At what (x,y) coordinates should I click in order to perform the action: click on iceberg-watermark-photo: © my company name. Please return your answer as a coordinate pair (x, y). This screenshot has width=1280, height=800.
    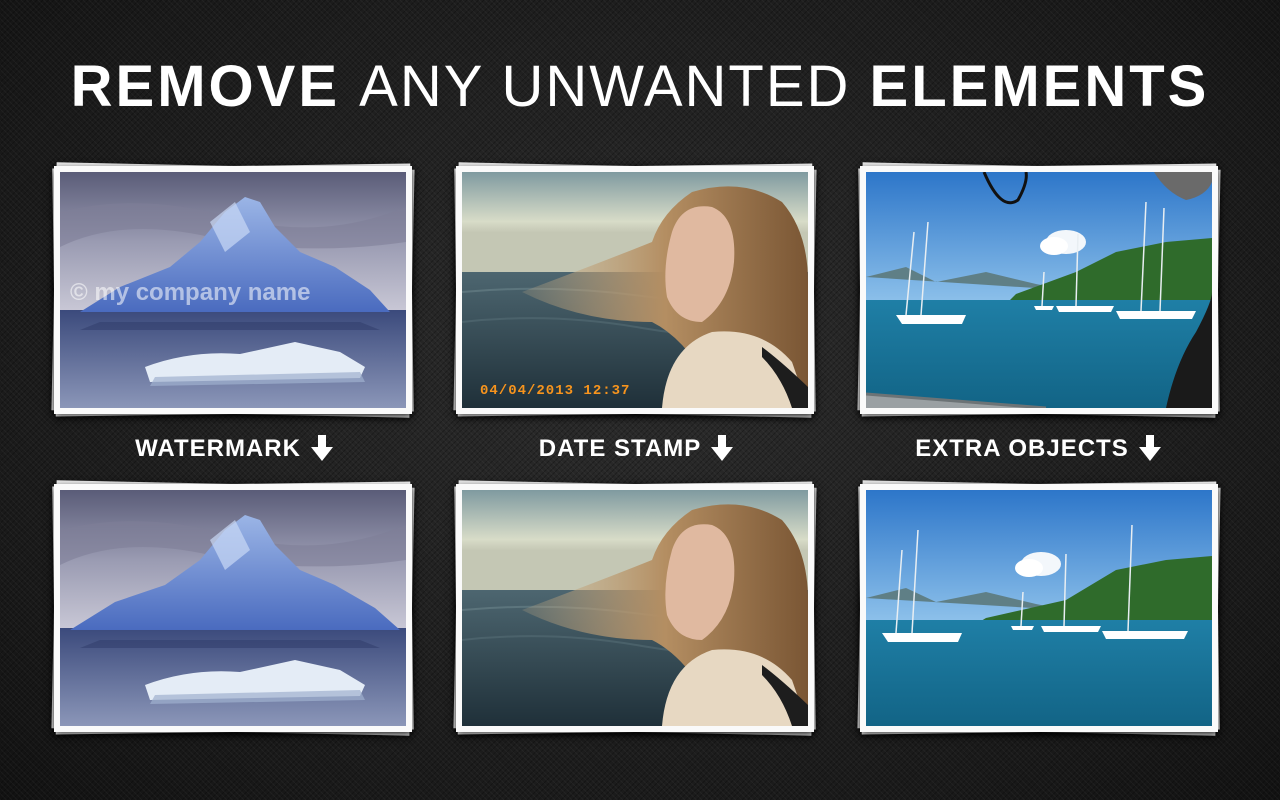
    Looking at the image, I should click on (233, 290).